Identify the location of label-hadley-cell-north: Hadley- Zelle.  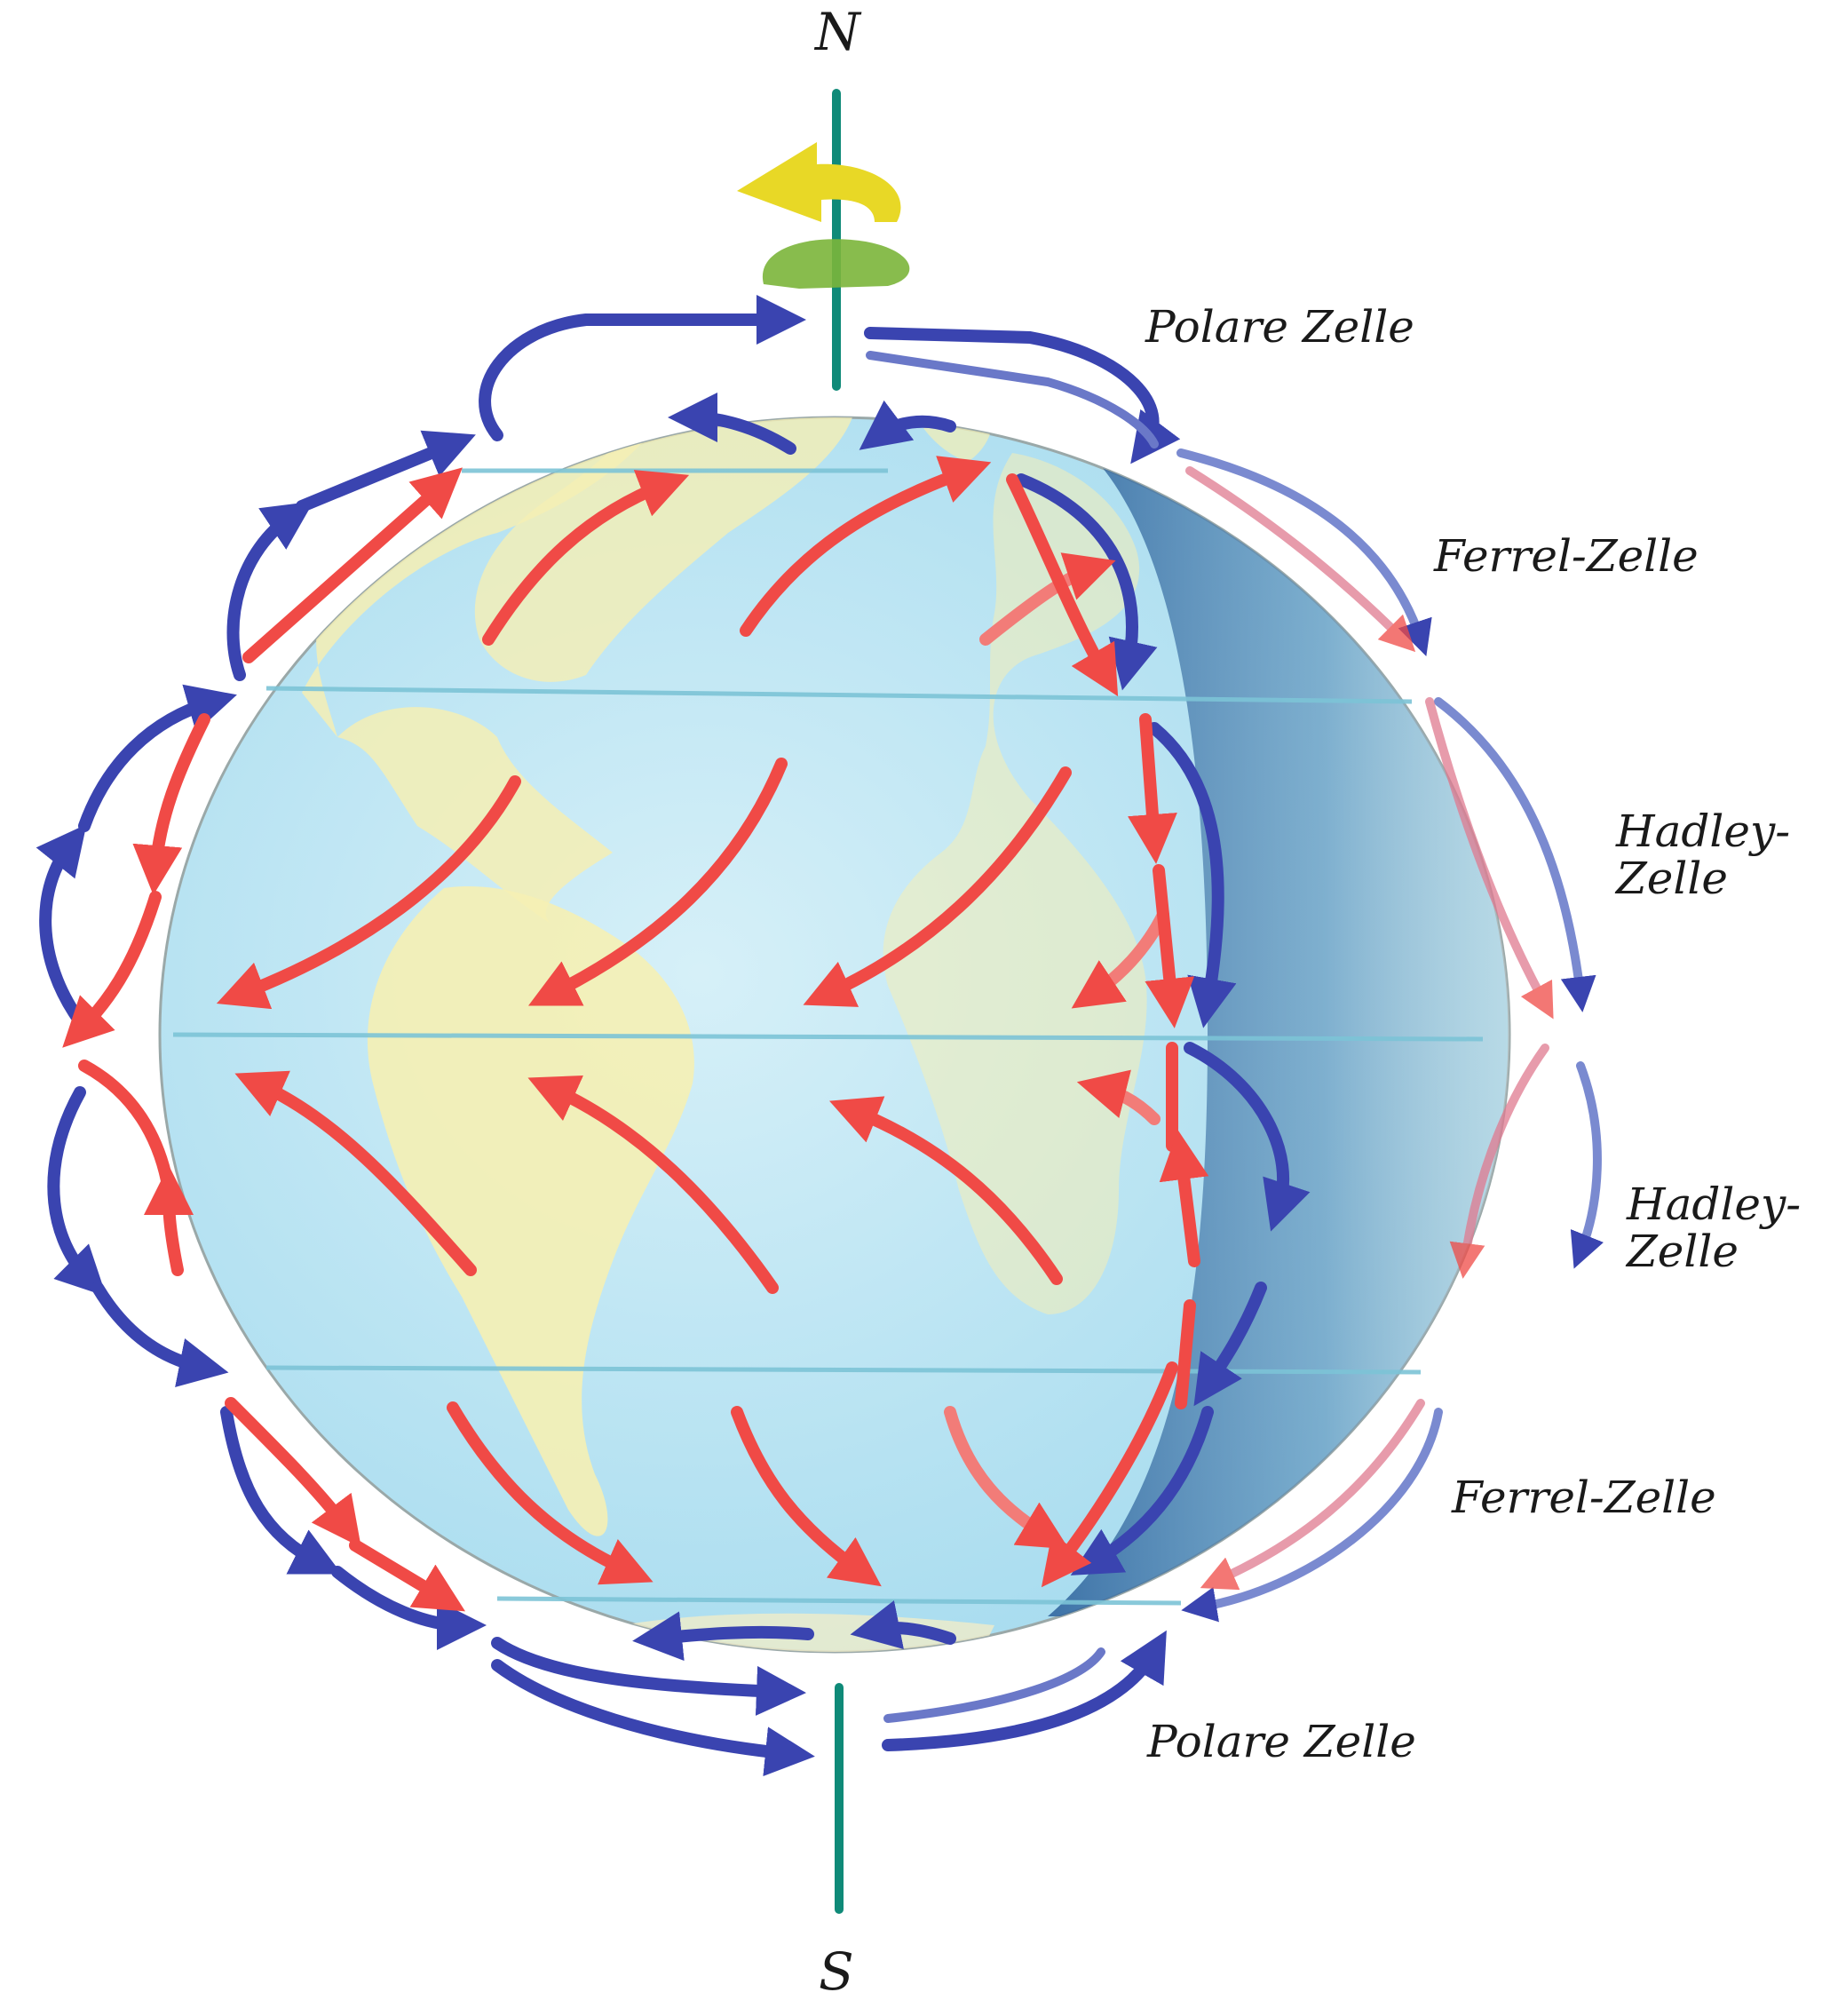
(1703, 854).